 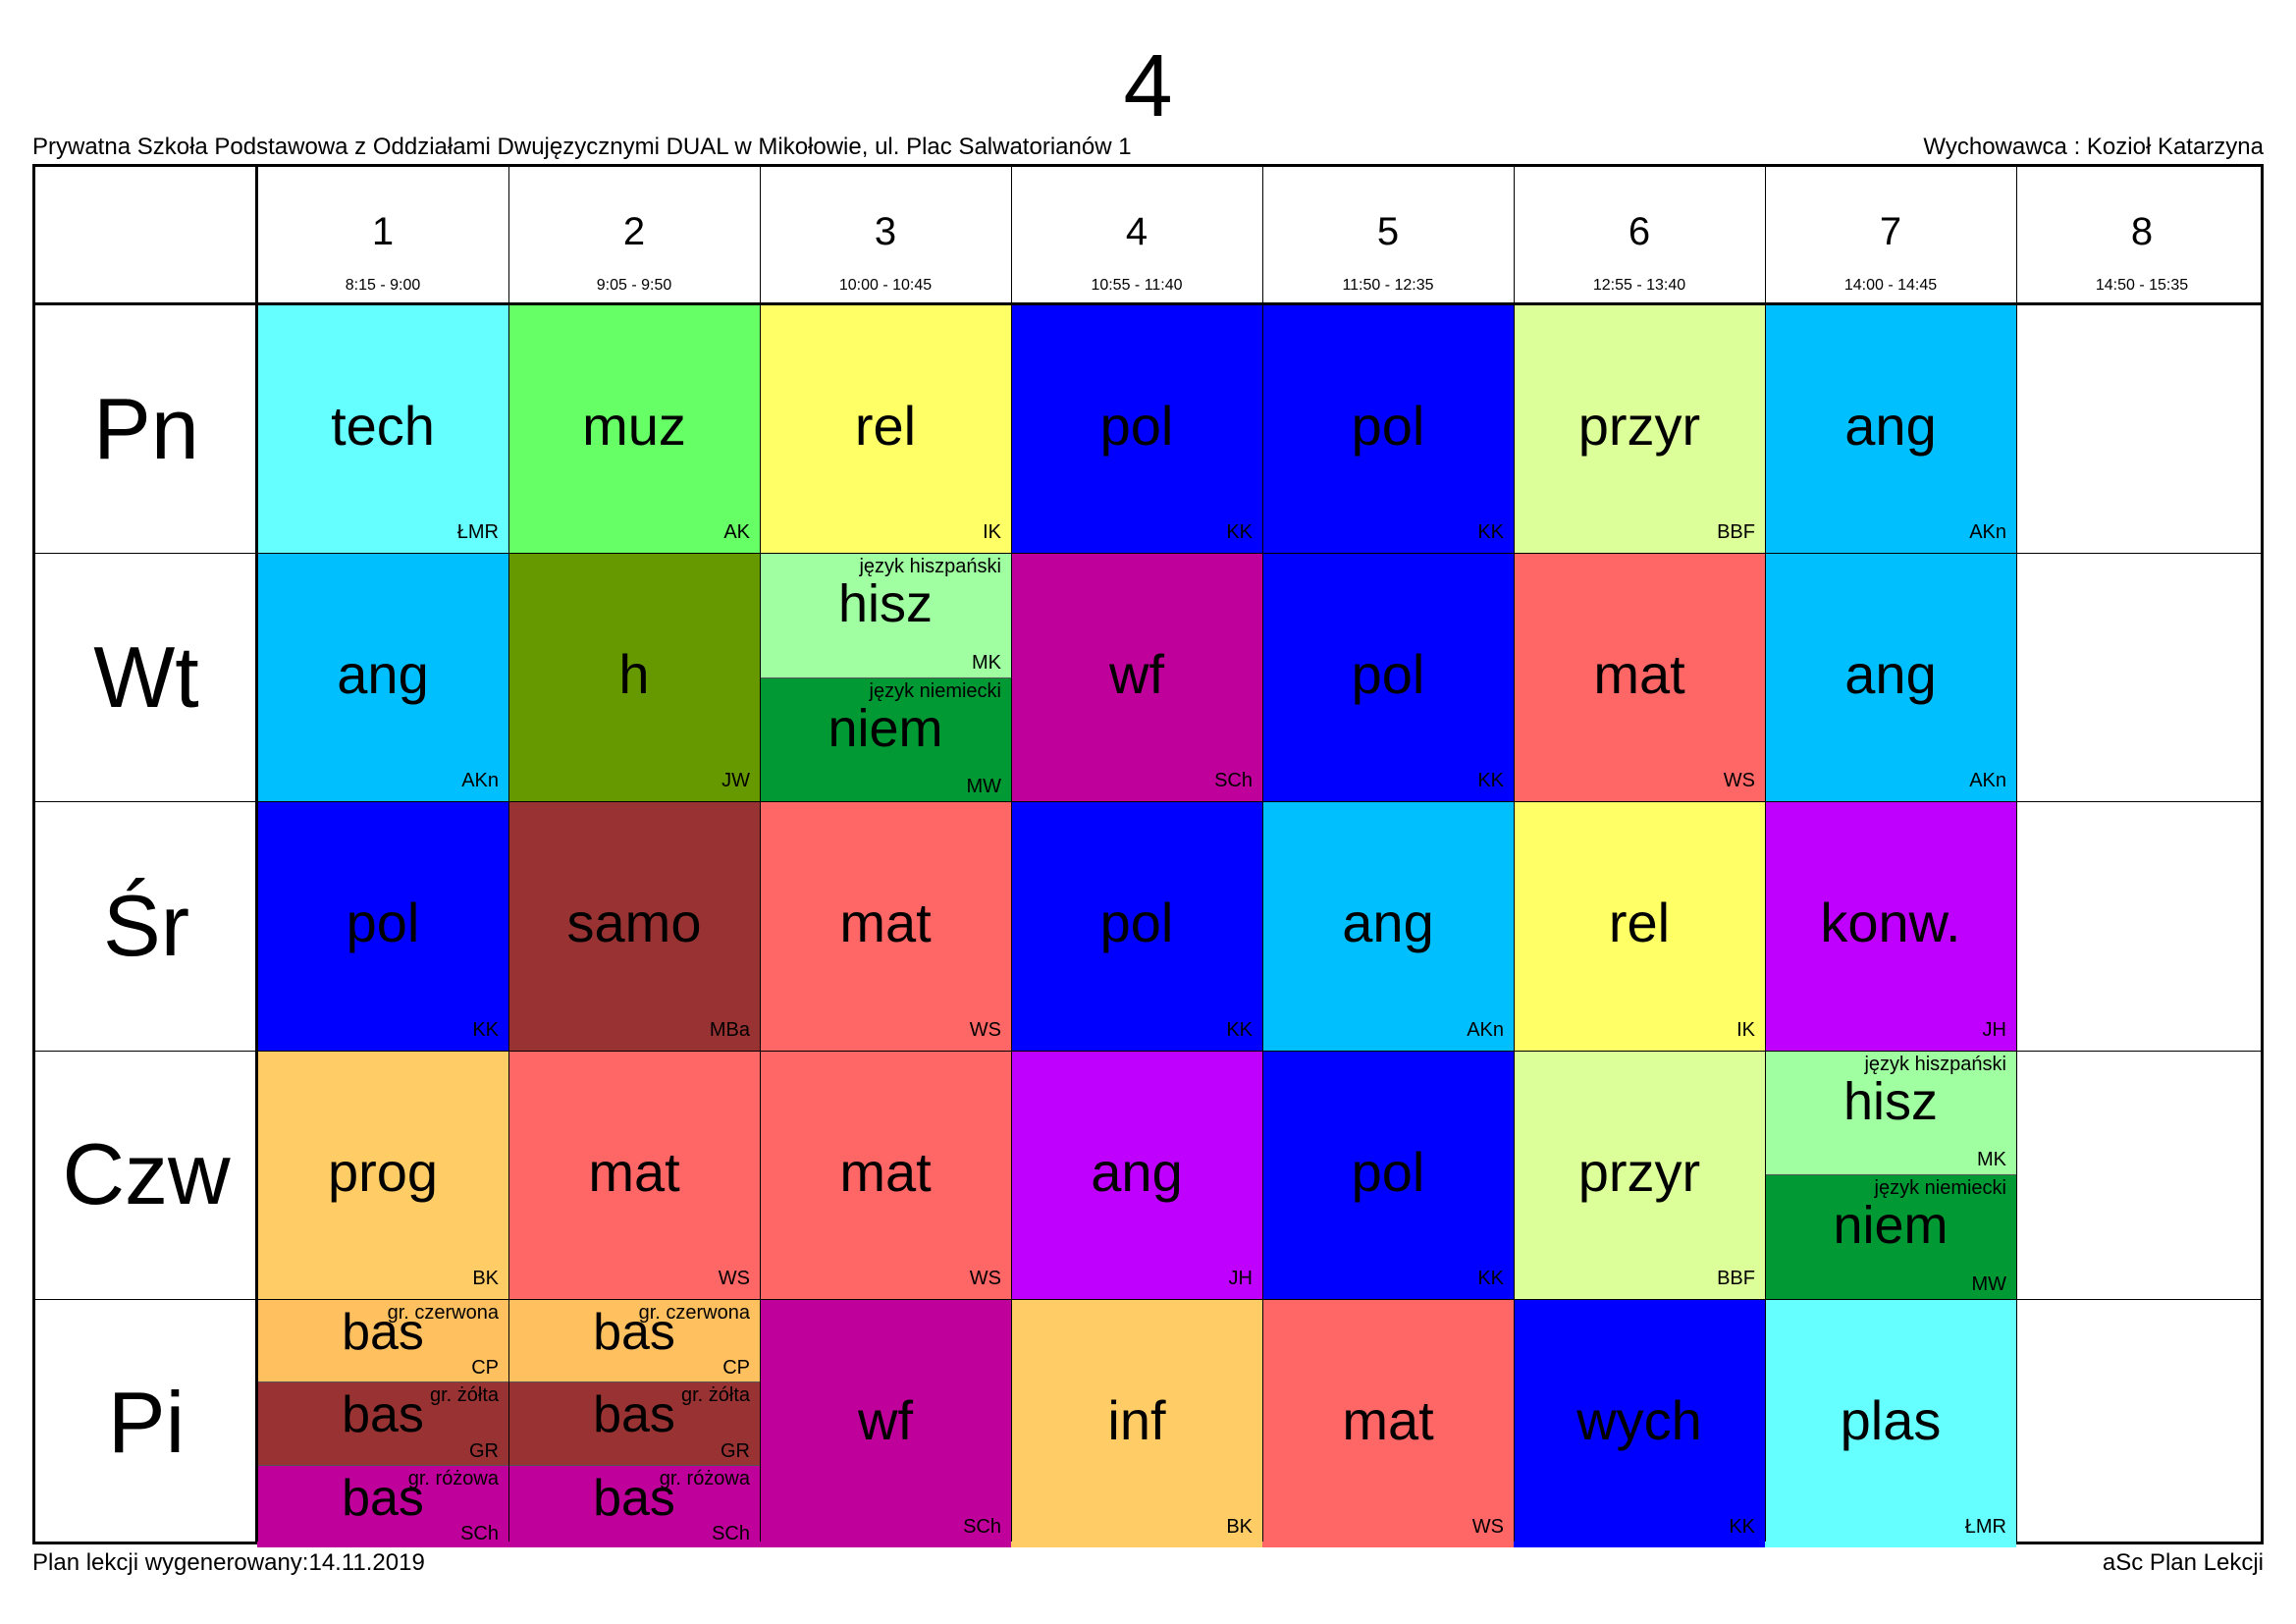 I want to click on lesson-subject: przyr, so click(x=1639, y=426).